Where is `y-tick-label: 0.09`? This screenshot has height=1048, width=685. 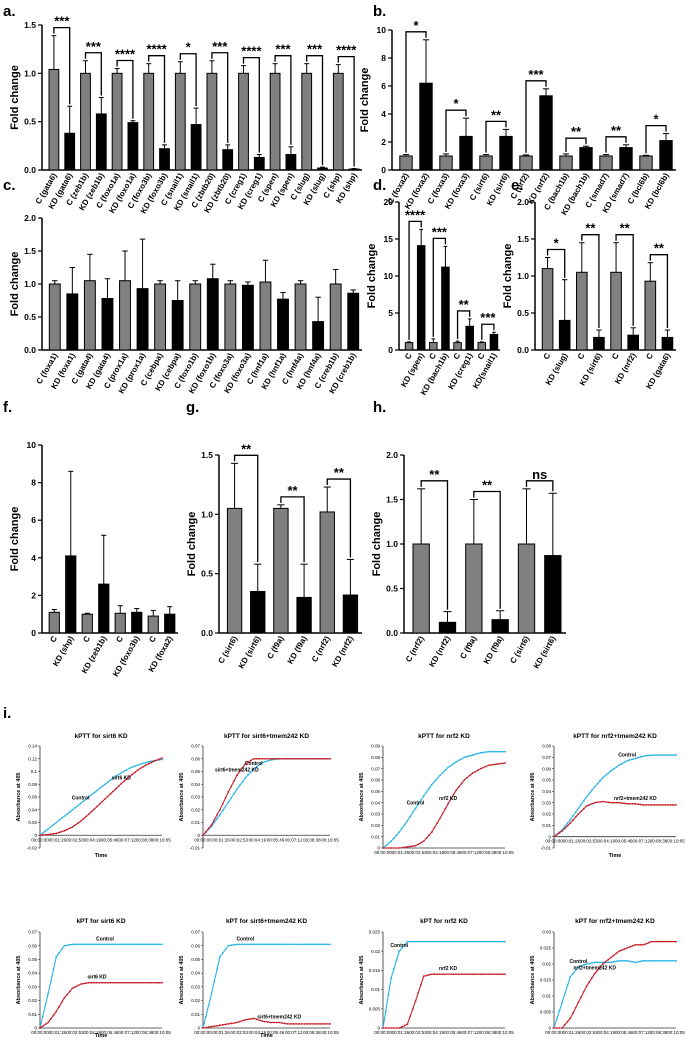
y-tick-label: 0.09 is located at coordinates (375, 746).